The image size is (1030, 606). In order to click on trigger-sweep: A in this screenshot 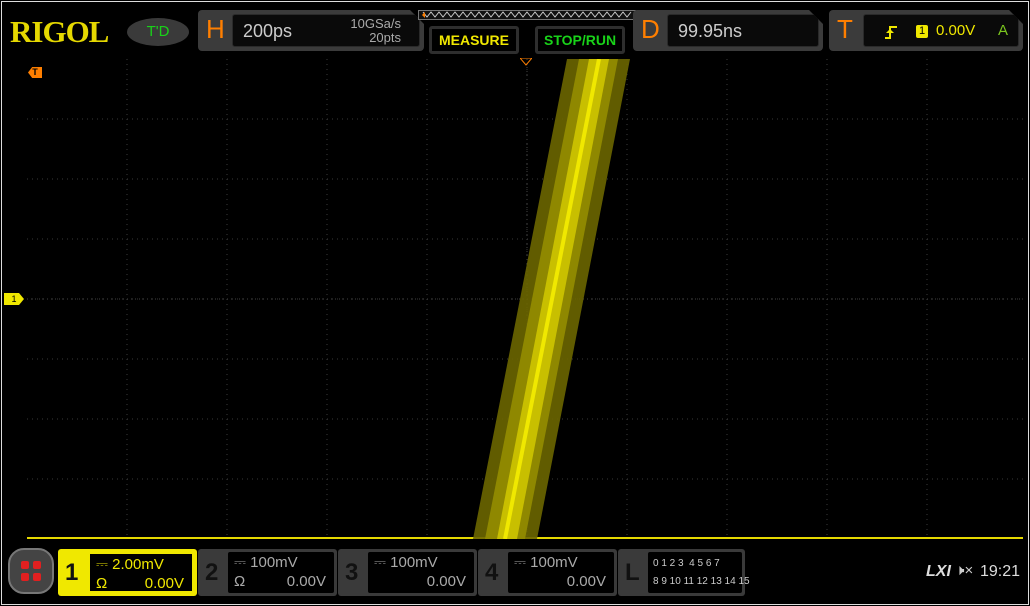, I will do `click(1002, 30)`.